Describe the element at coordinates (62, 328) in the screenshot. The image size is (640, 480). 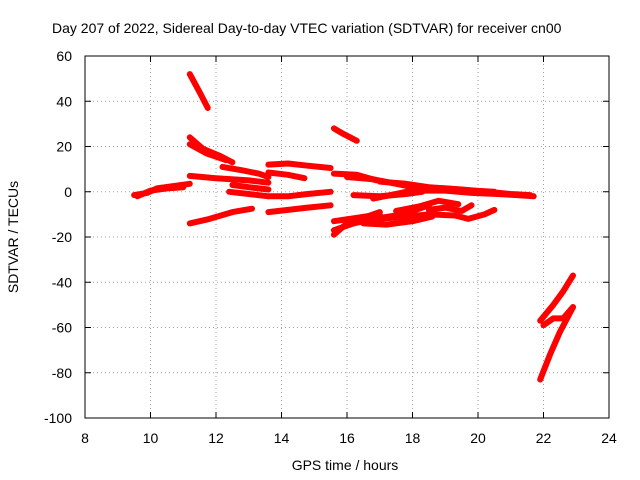
I see `y-tick-label: -60` at that location.